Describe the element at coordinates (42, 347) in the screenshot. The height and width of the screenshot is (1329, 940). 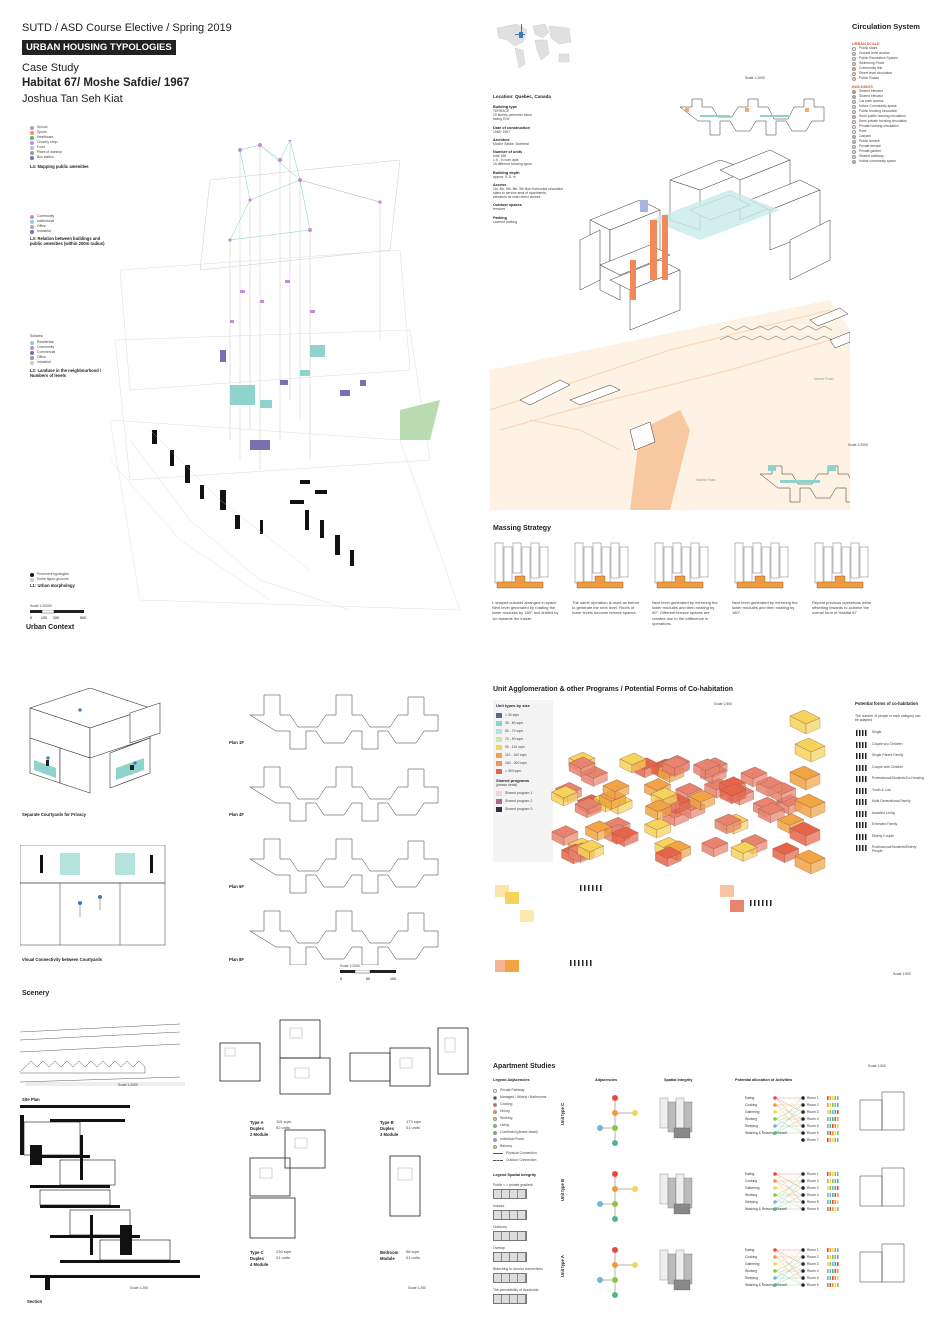
I see `legend-item: Community` at that location.